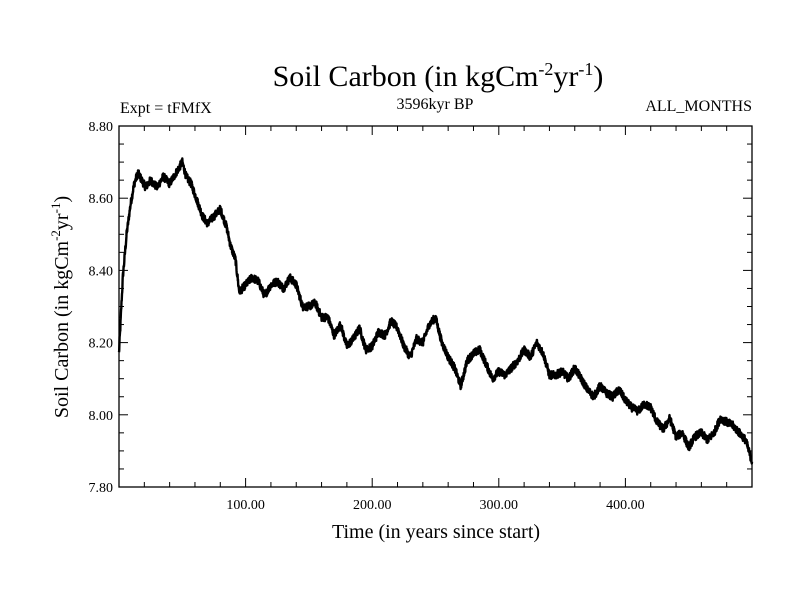 Image resolution: width=800 pixels, height=600 pixels. What do you see at coordinates (499, 505) in the screenshot?
I see `x-tick-label: 300.00` at bounding box center [499, 505].